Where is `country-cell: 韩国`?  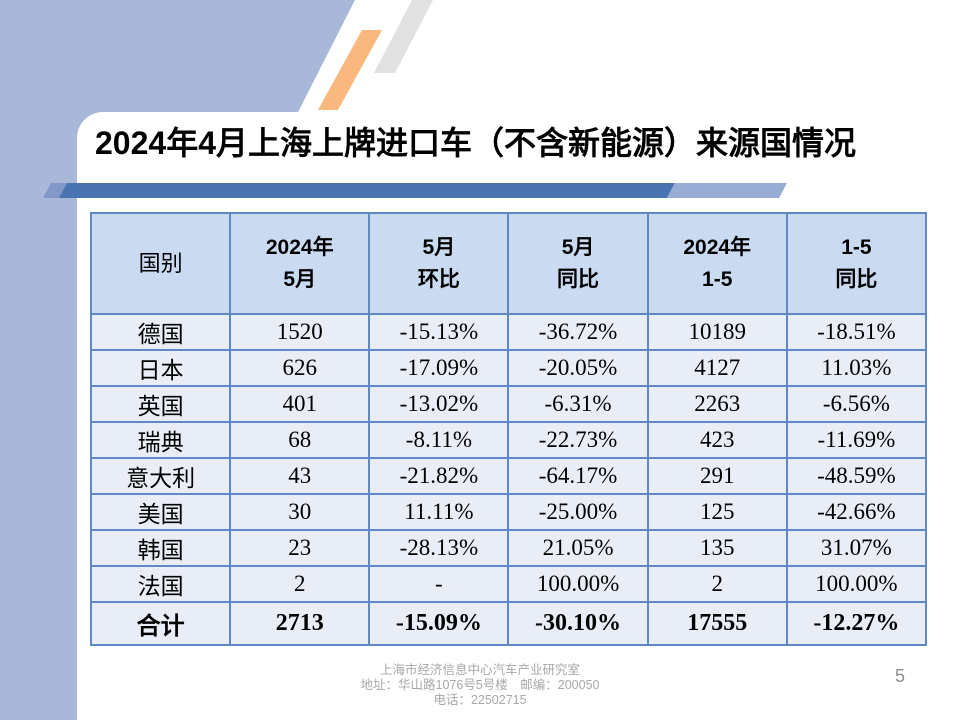 country-cell: 韩国 is located at coordinates (160, 548).